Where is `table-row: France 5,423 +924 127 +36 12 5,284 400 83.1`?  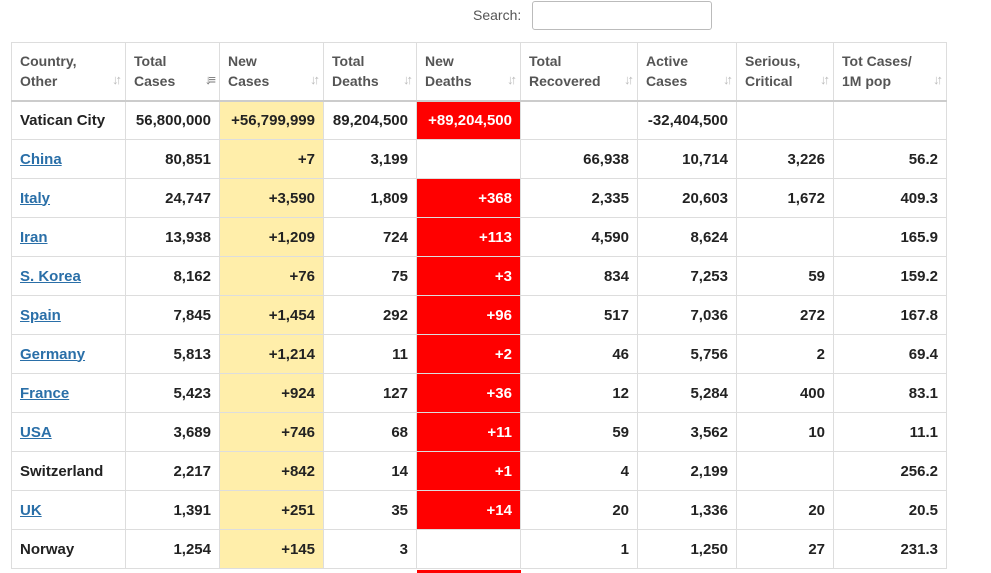
table-row: France 5,423 +924 127 +36 12 5,284 400 83.1 is located at coordinates (479, 393).